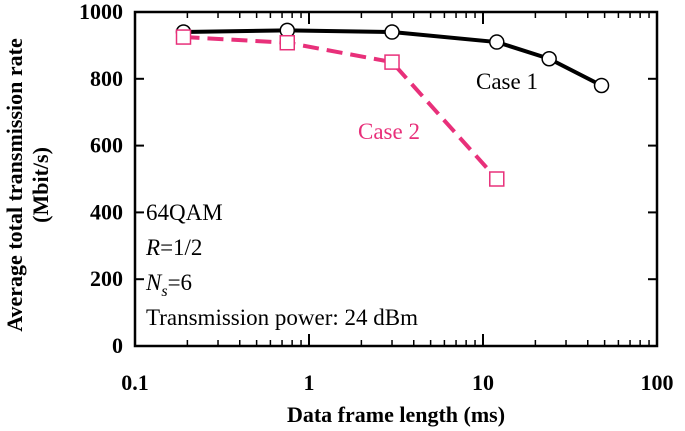 Image resolution: width=685 pixels, height=431 pixels. I want to click on annotation-streams: Ns=6, so click(168, 285).